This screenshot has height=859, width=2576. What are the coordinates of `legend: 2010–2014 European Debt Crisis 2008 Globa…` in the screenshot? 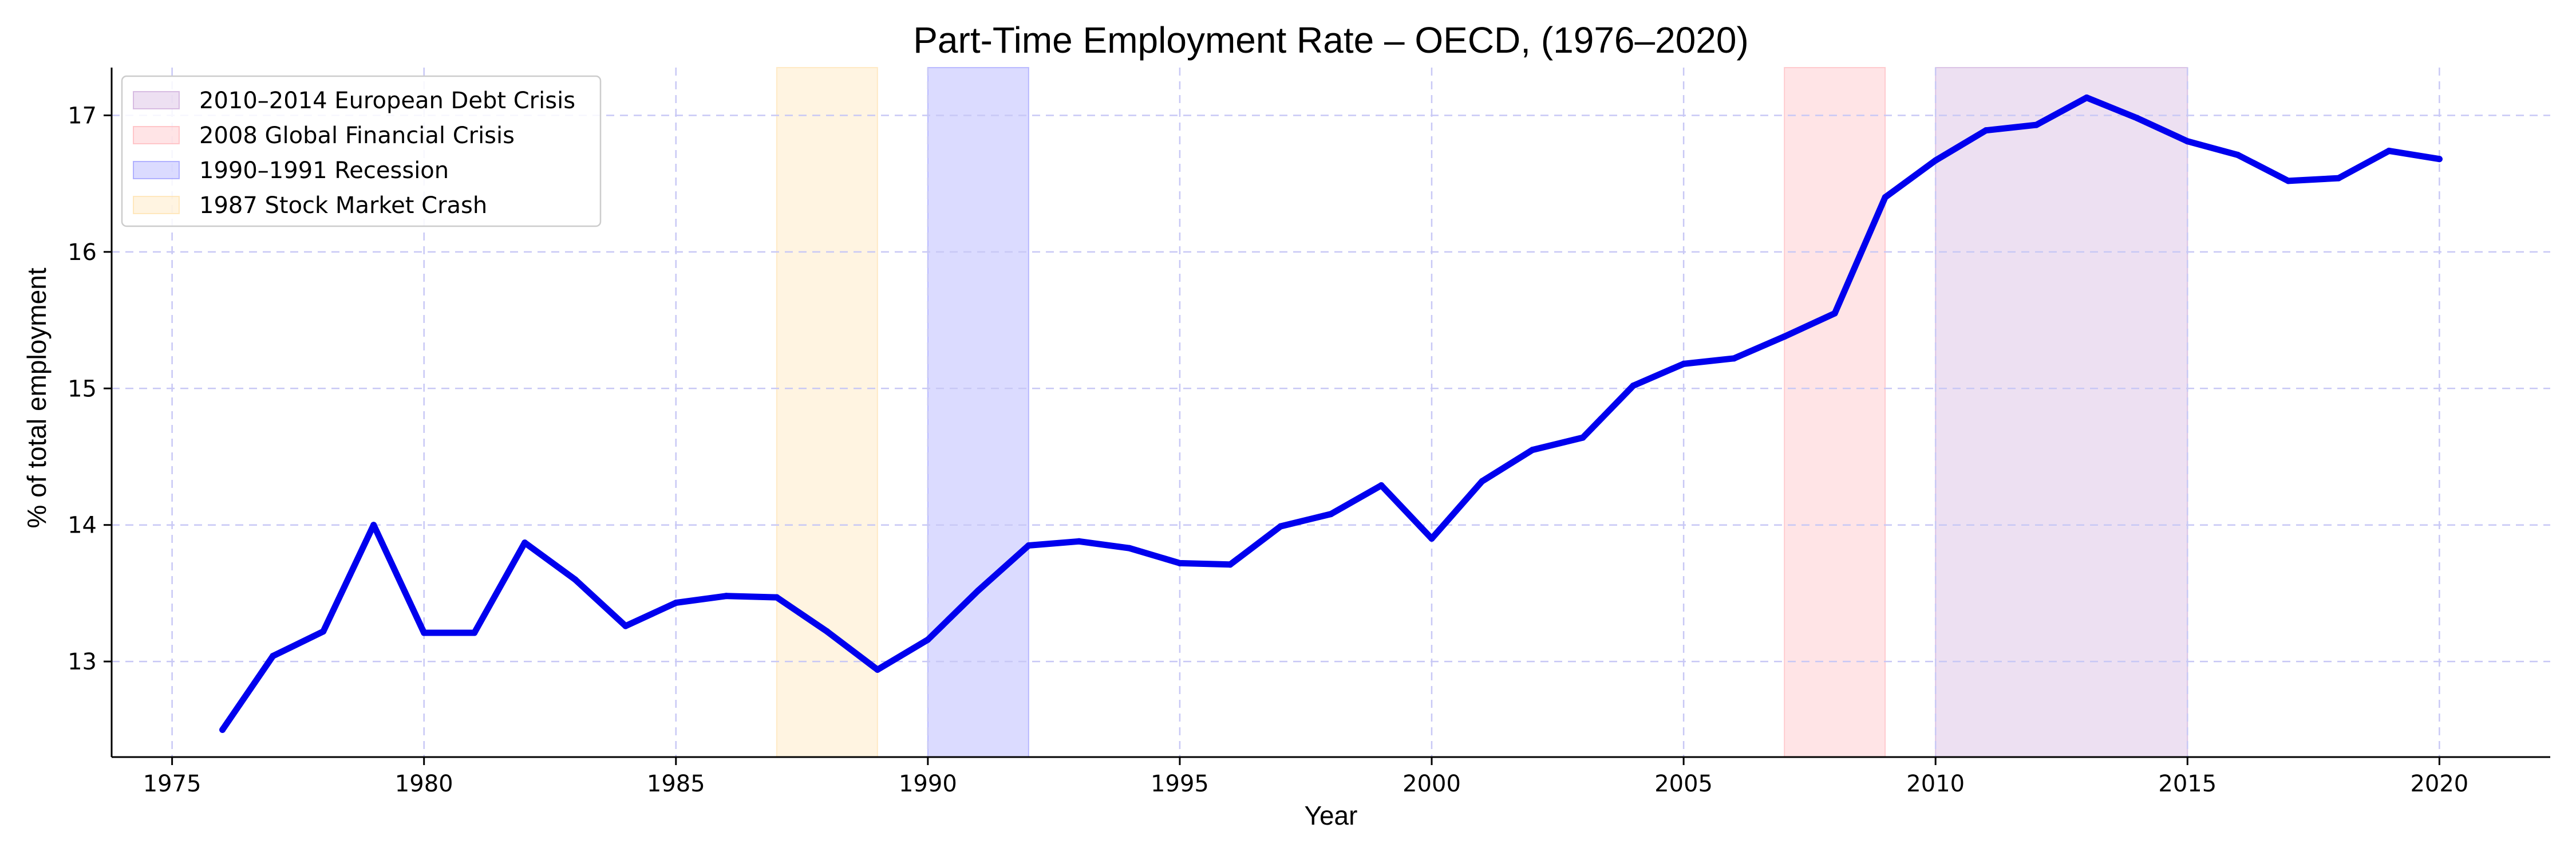 It's located at (361, 151).